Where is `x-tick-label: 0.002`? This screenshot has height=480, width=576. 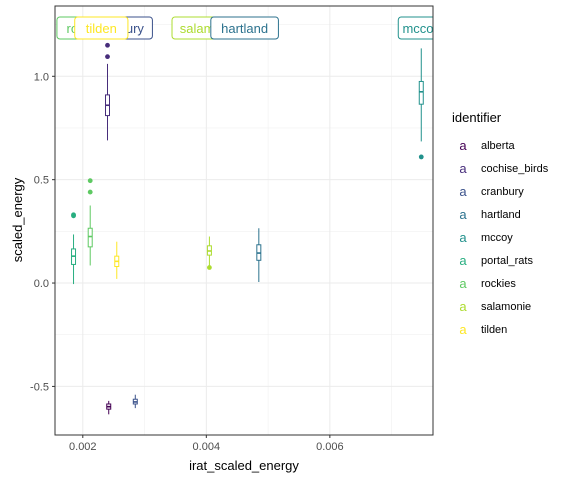 x-tick-label: 0.002 is located at coordinates (83, 447).